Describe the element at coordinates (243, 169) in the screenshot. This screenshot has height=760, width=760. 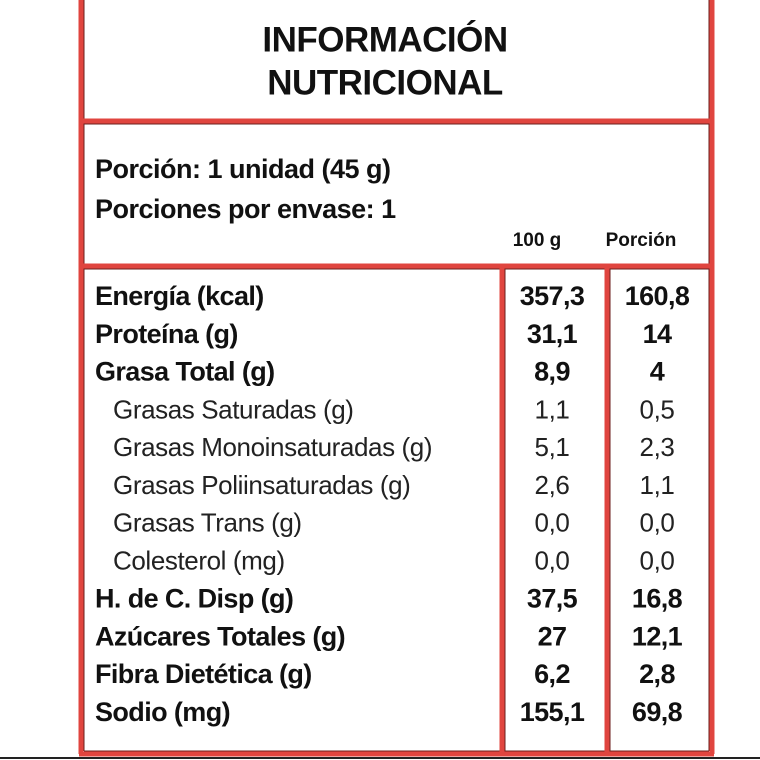
I see `serving-size: Porción: 1 unidad (45 g)` at that location.